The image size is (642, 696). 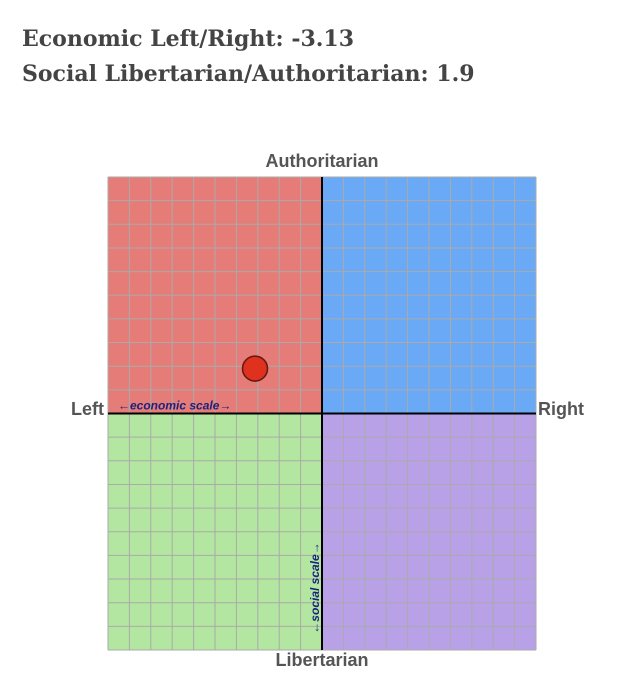 What do you see at coordinates (455, 74) in the screenshot?
I see `heading-value: 1.9` at bounding box center [455, 74].